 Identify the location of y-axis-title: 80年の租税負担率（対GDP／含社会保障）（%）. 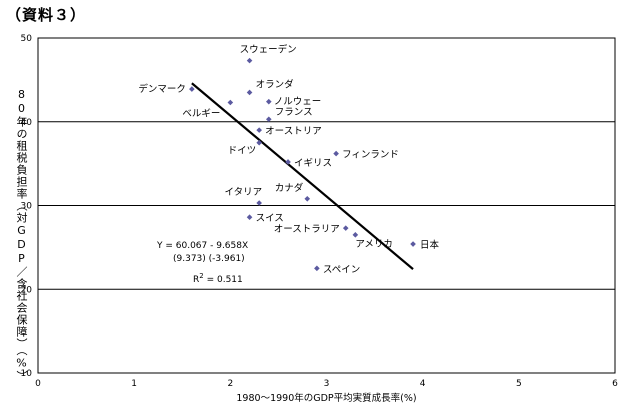
(21, 235).